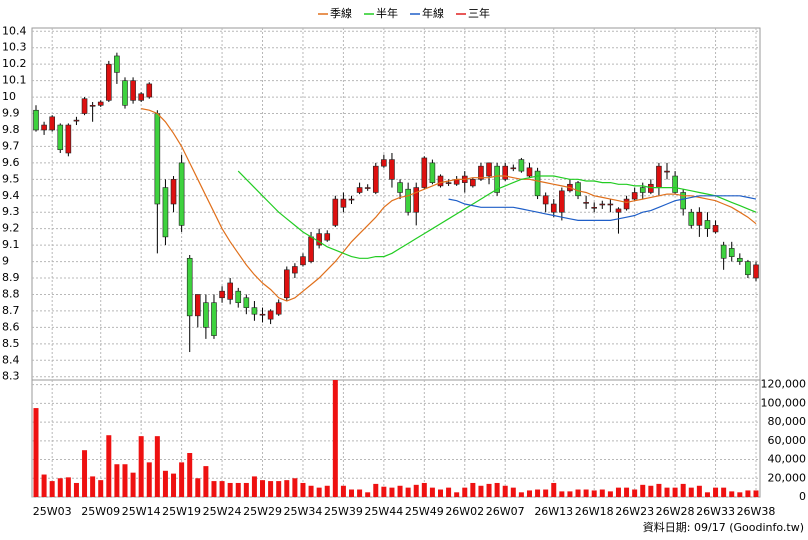 This screenshot has height=540, width=808. I want to click on y-tick-label: 9.5, so click(11, 178).